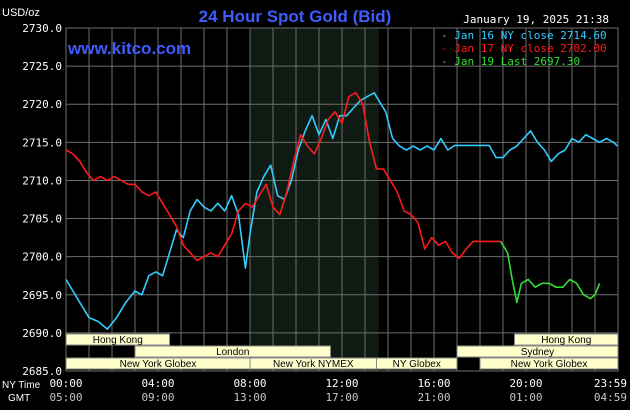  Describe the element at coordinates (129, 48) in the screenshot. I see `website-label: www.kitco.com` at that location.